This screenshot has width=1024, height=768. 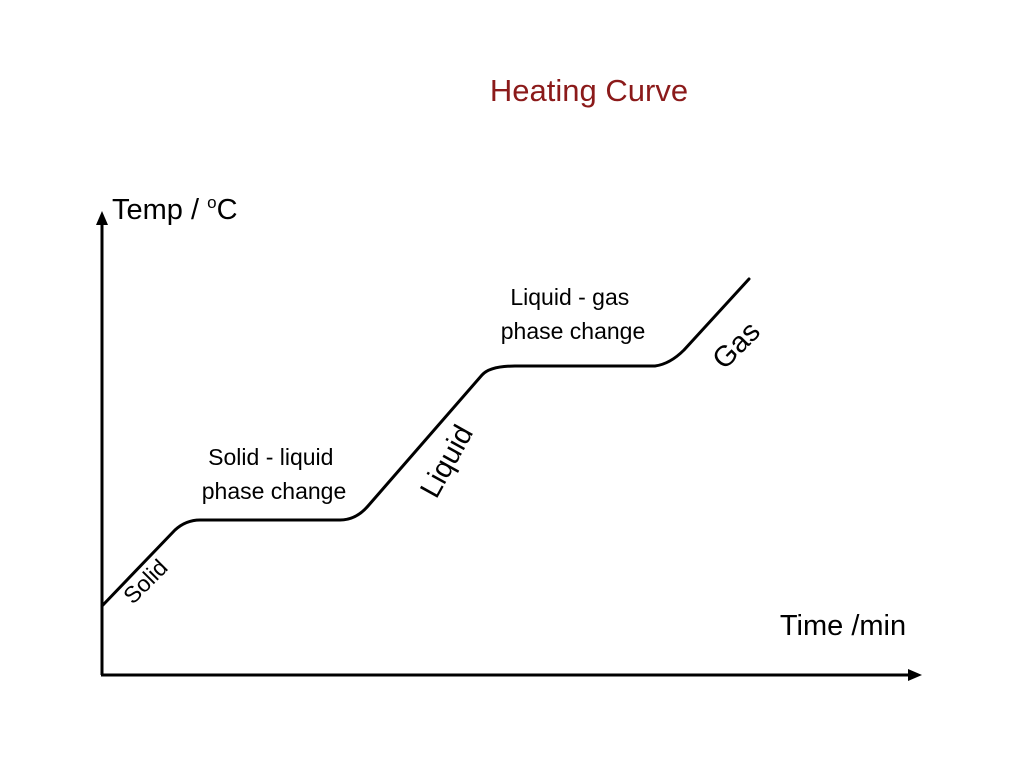 I want to click on diagram-title: Heating Curve, so click(x=589, y=90).